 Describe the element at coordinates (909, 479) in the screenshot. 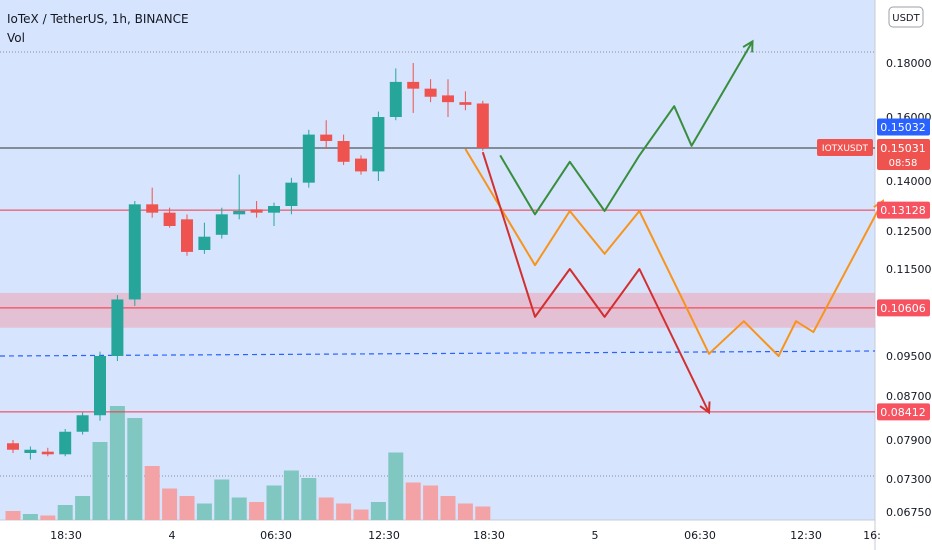

I see `price-tick-label: 0.07300` at that location.